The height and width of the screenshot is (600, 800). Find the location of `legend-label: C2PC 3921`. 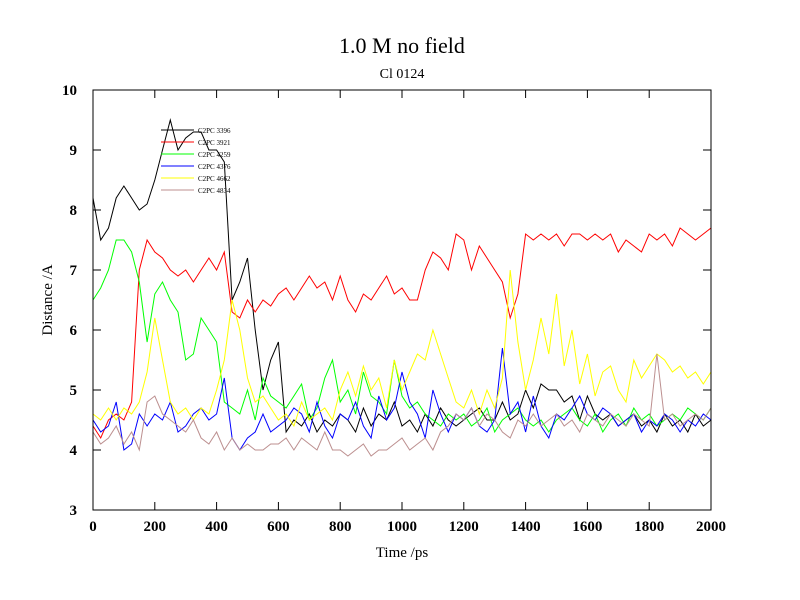

legend-label: C2PC 3921 is located at coordinates (214, 143).